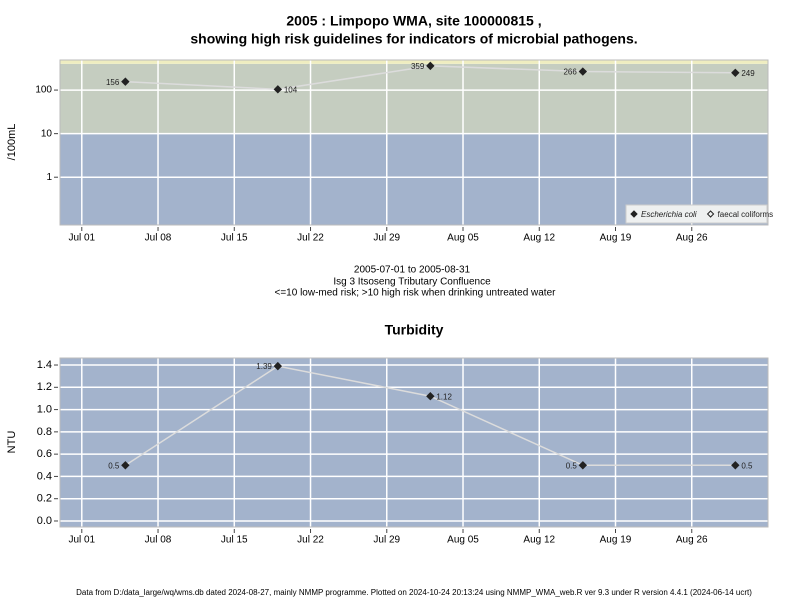 This screenshot has height=600, width=800. I want to click on y-tick-label: 0.8, so click(44, 432).